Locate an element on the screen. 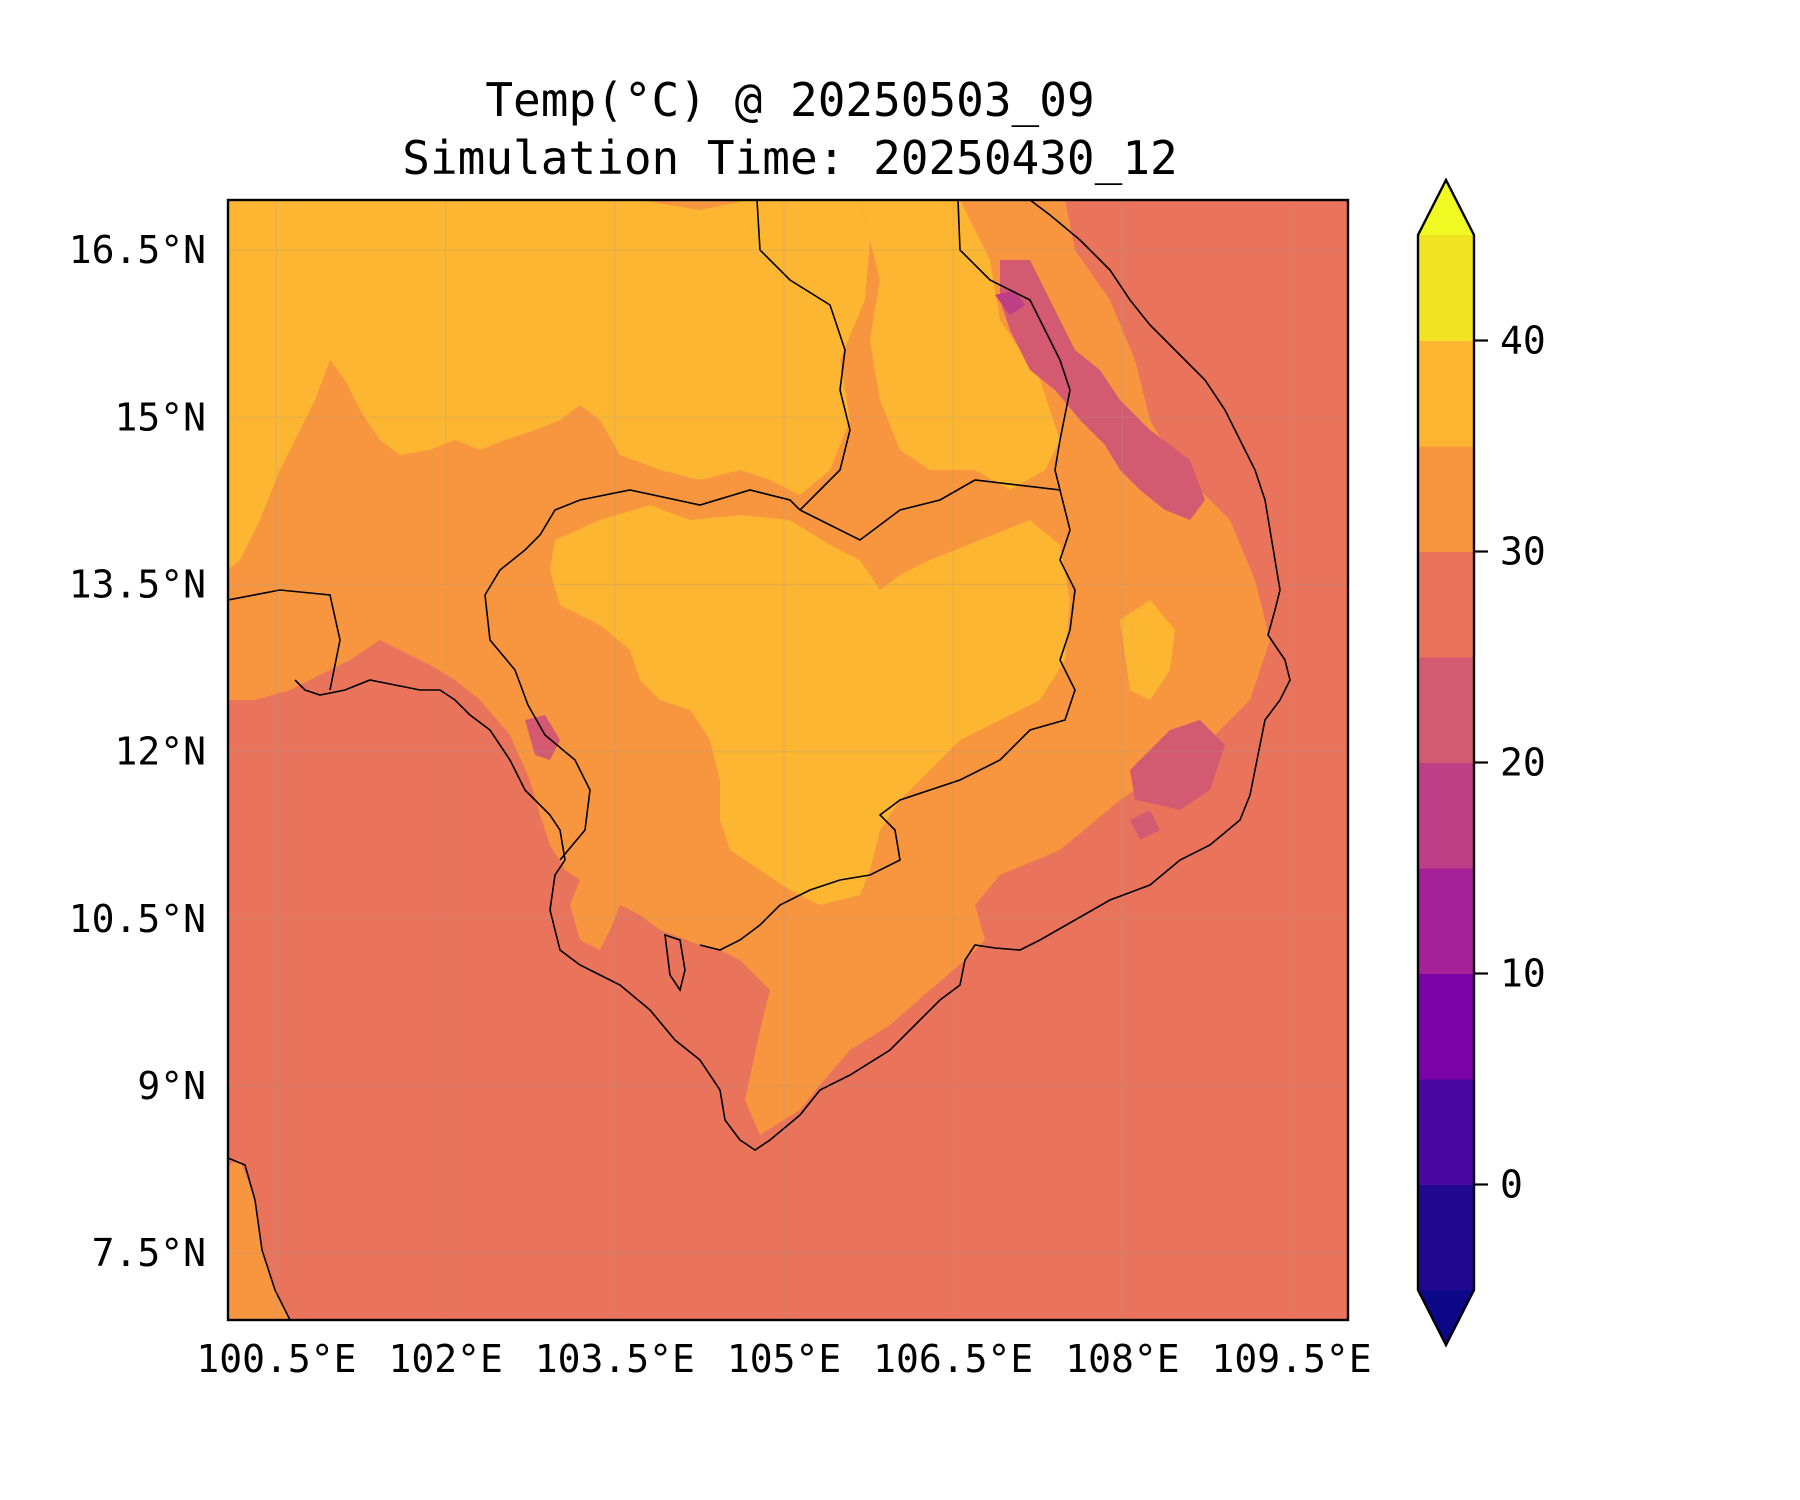 Image resolution: width=1800 pixels, height=1500 pixels. laos-thailand-border is located at coordinates (803, 355).